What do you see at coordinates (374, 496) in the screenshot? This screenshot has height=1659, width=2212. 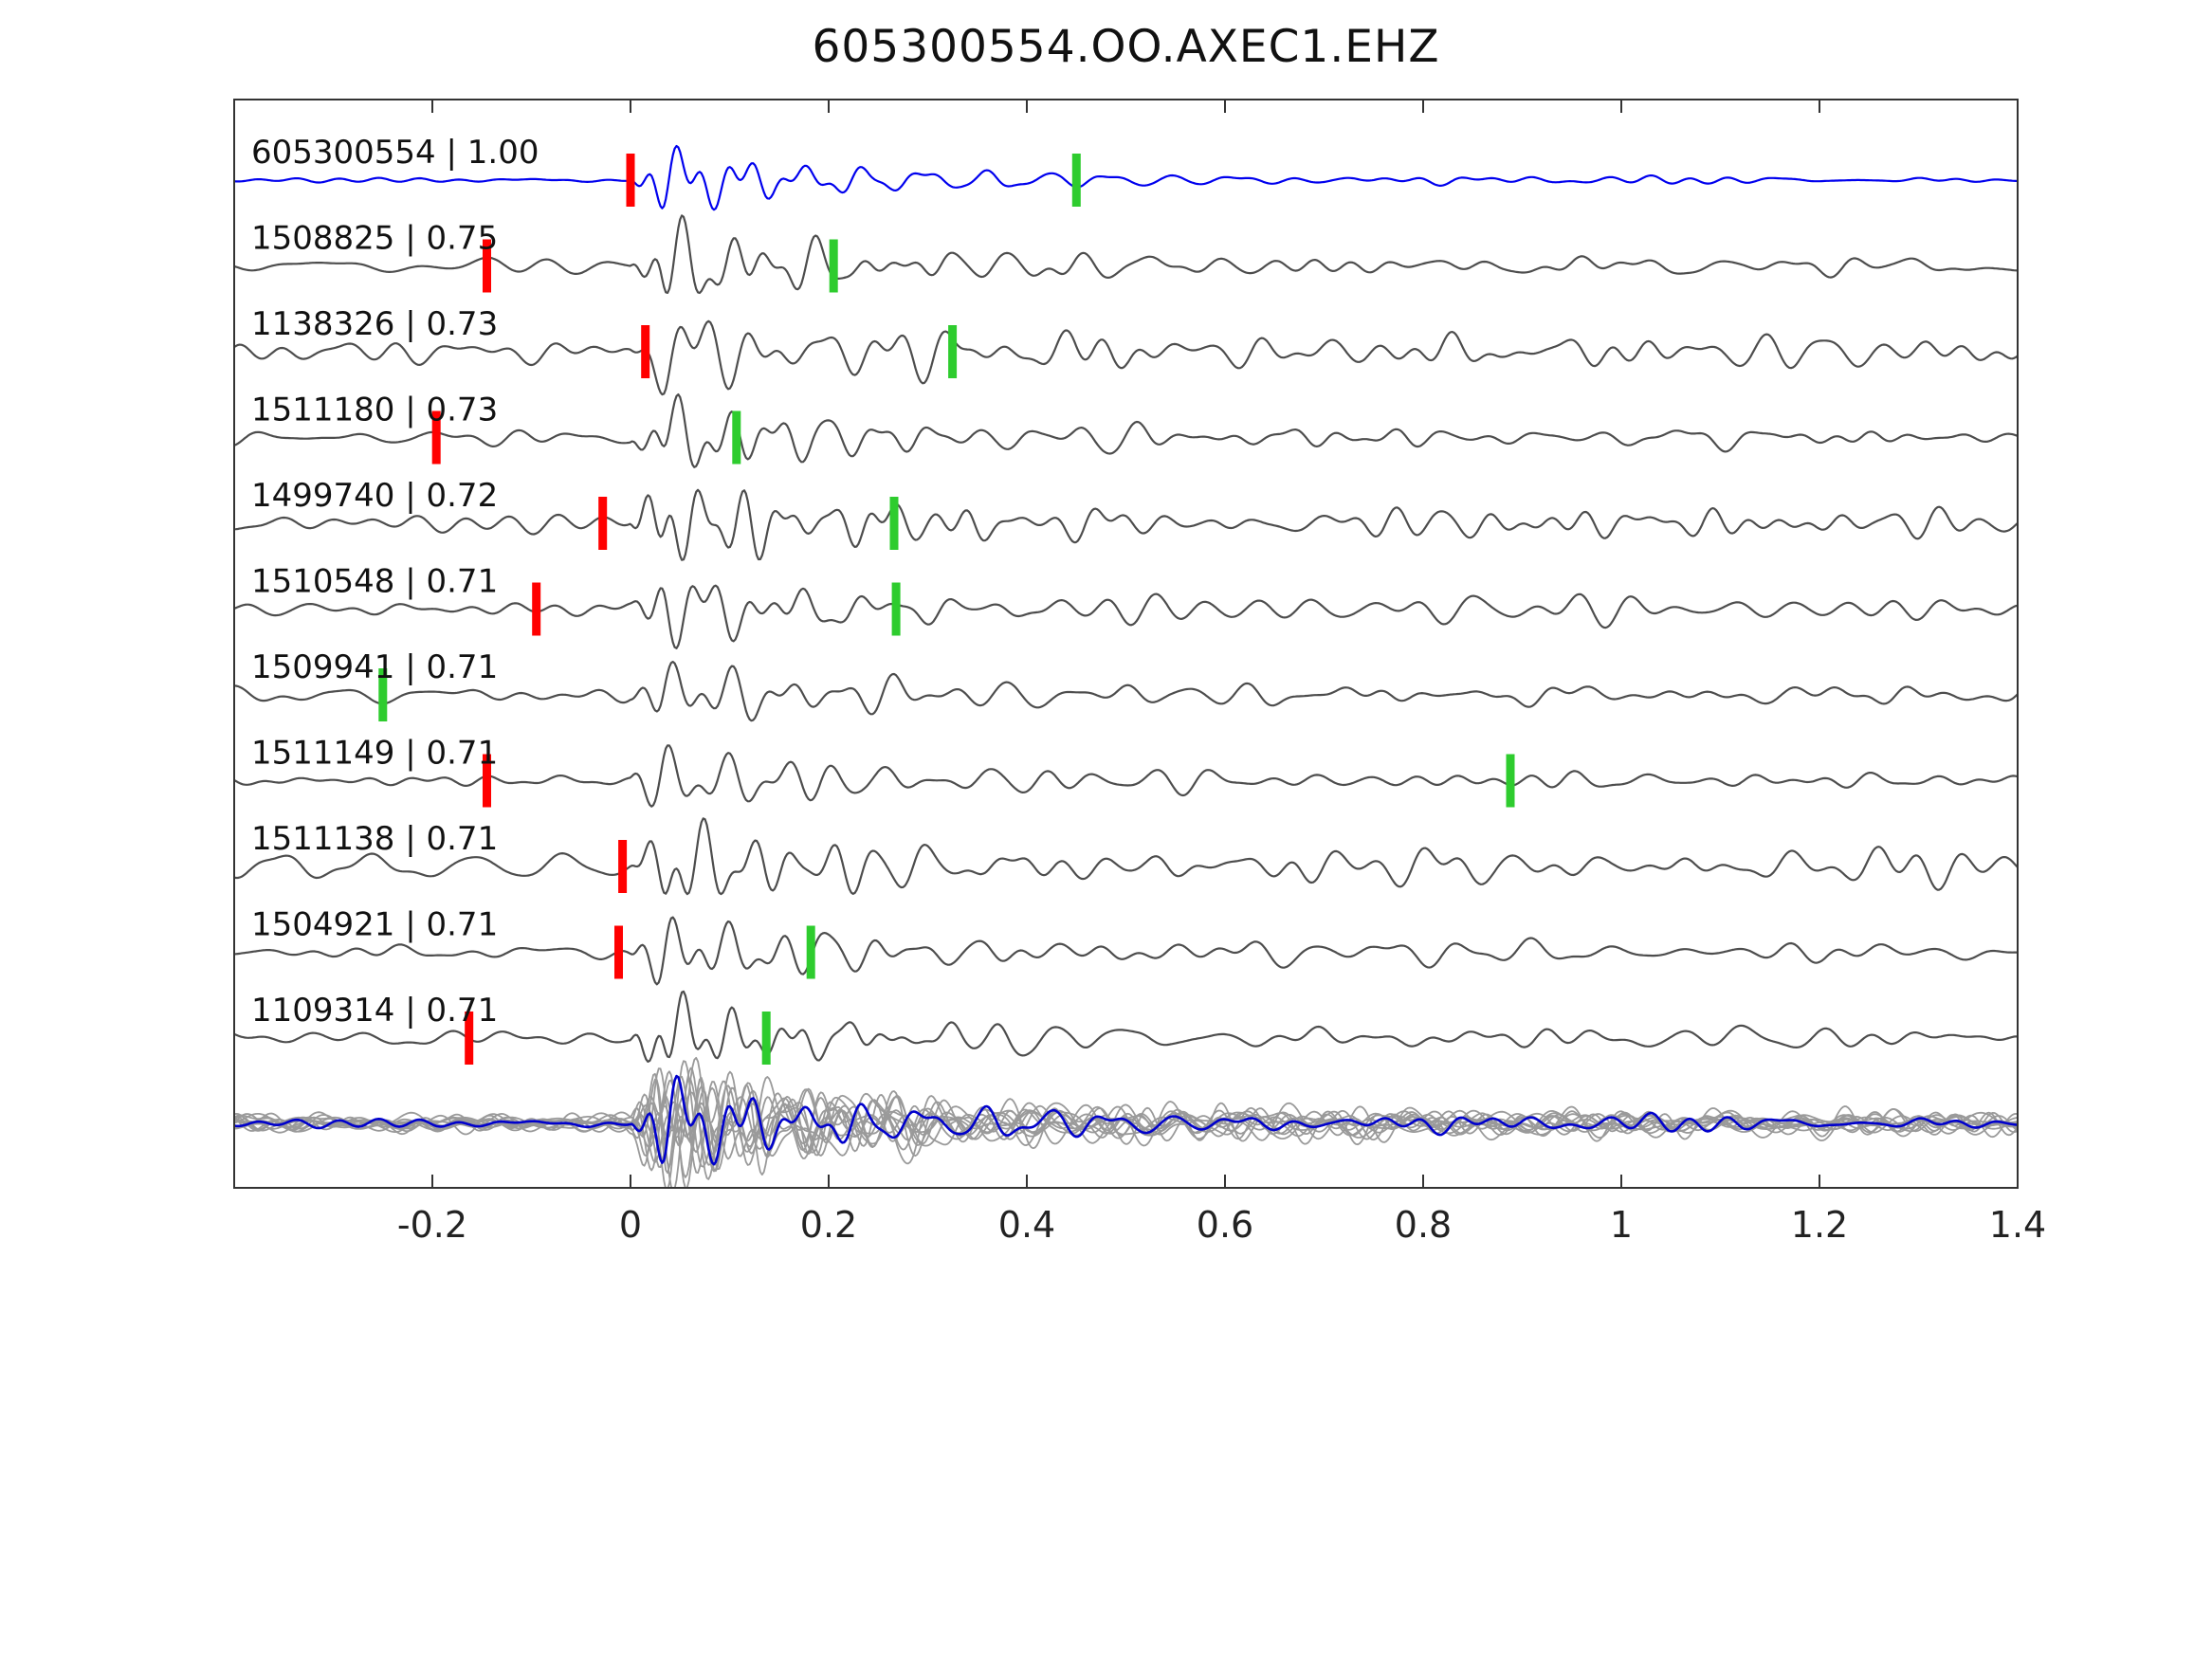 I see `trace-label: 1499740 | 0.72` at bounding box center [374, 496].